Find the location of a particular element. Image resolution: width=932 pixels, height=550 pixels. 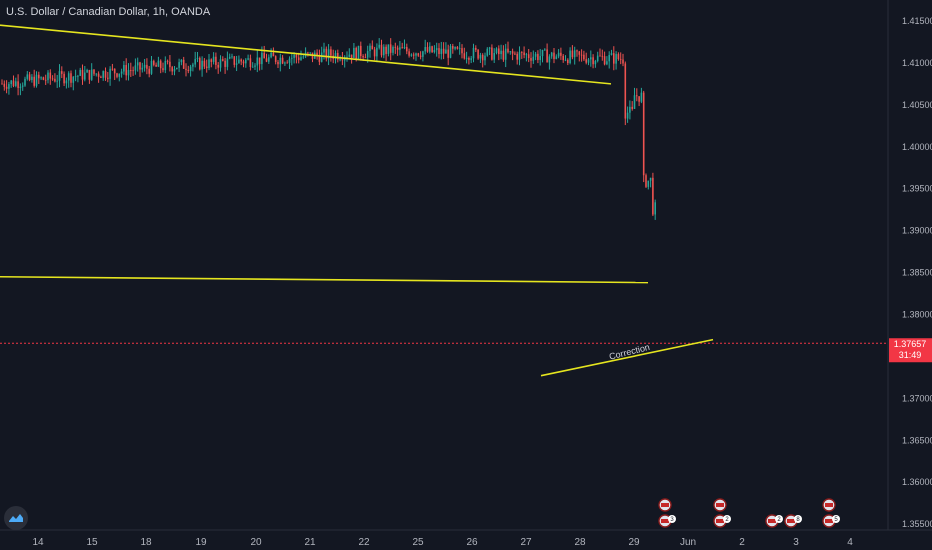

economic-events: 3 2 2 8 5 is located at coordinates (749, 513).